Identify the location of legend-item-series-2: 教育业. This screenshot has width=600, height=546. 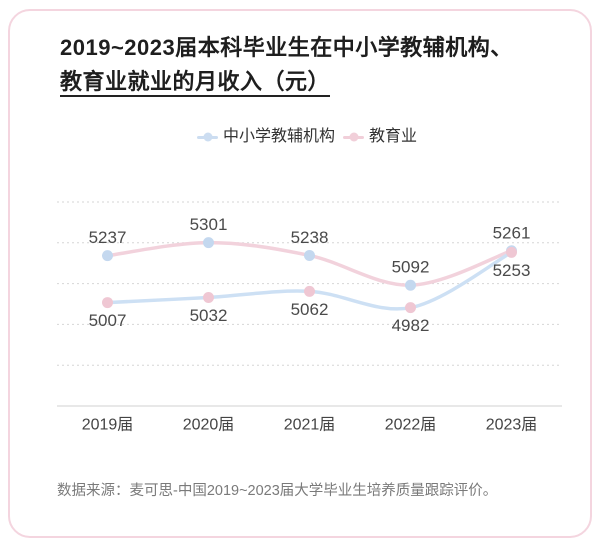
(380, 137).